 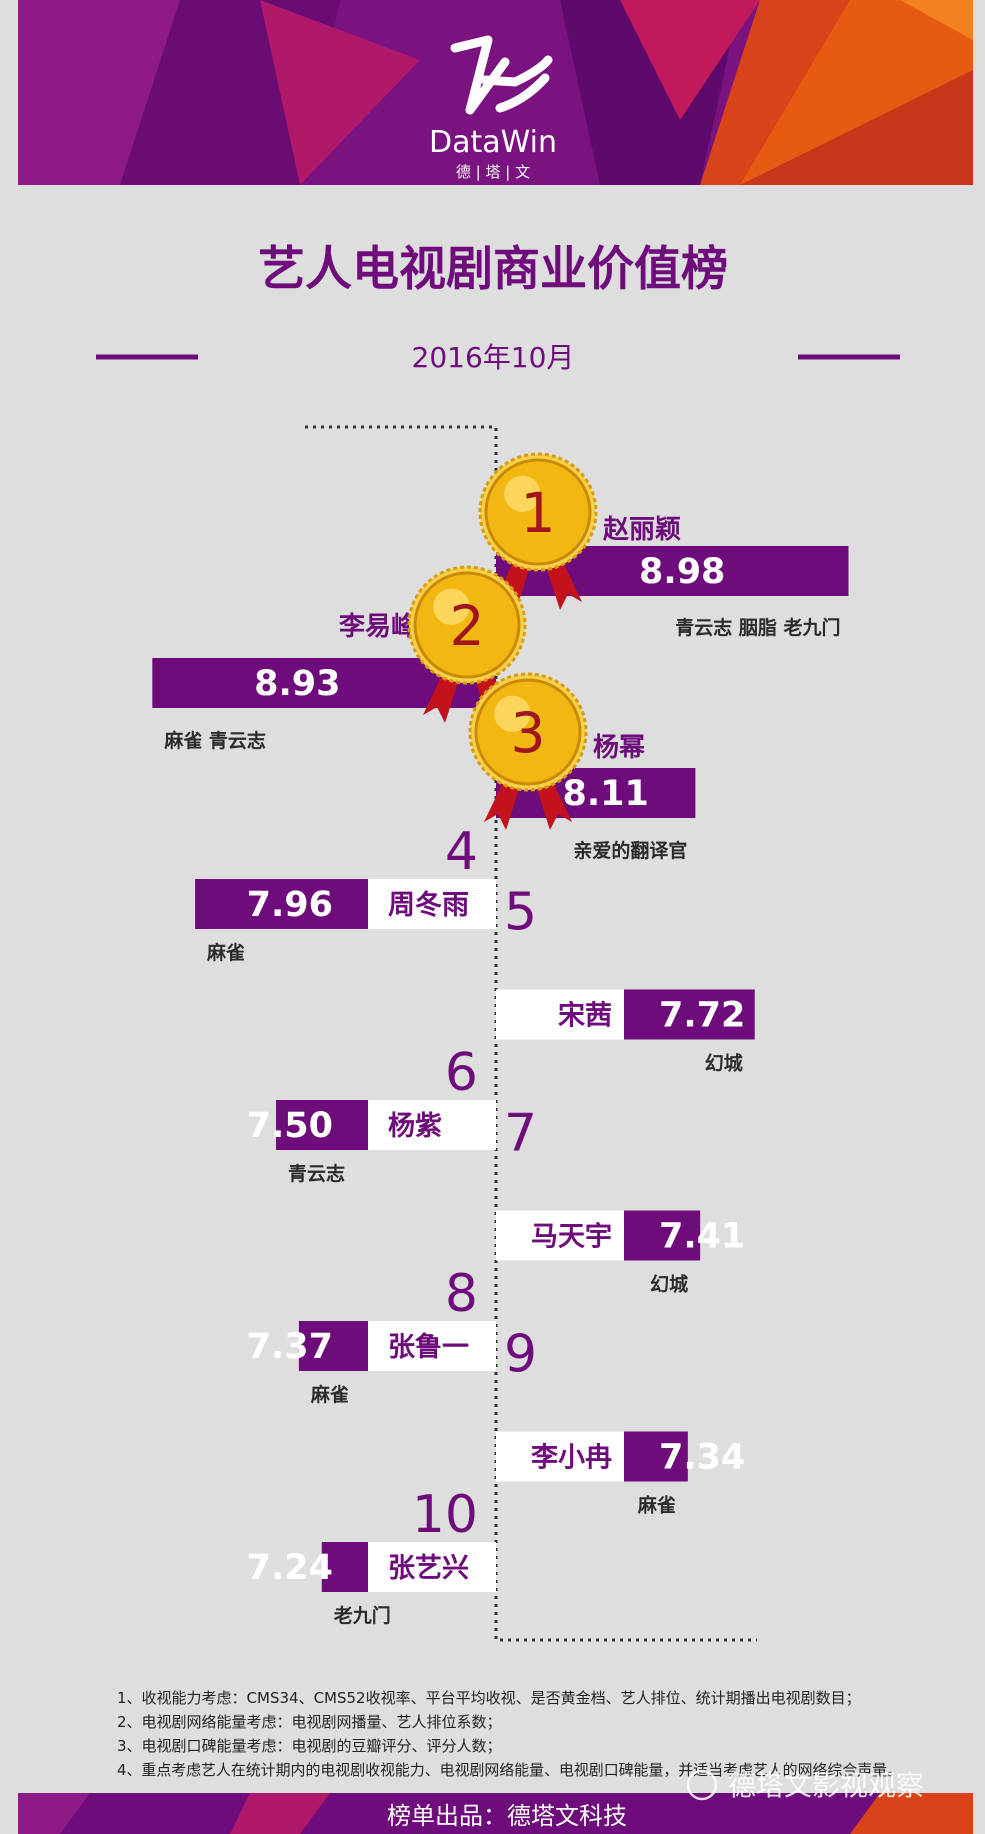 What do you see at coordinates (528, 733) in the screenshot?
I see `rank-3-number: 3` at bounding box center [528, 733].